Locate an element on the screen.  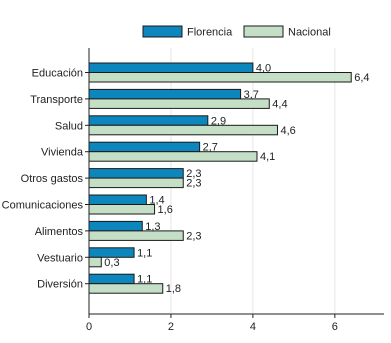
data-label-nacional: 4,6 is located at coordinates (287, 131).